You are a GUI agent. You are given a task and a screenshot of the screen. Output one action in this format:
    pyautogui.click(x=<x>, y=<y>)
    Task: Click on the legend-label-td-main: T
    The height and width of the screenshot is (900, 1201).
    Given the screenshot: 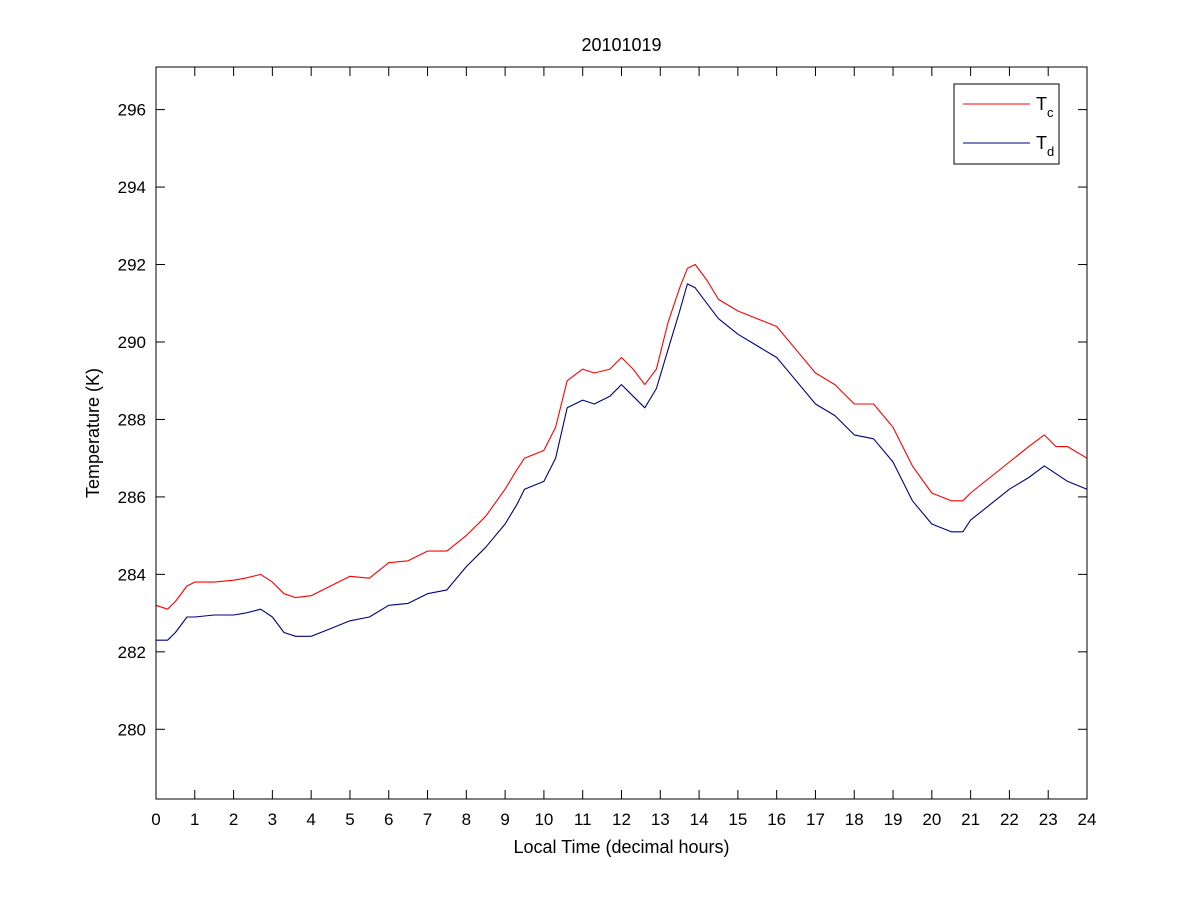 What is the action you would take?
    pyautogui.click(x=1041, y=143)
    